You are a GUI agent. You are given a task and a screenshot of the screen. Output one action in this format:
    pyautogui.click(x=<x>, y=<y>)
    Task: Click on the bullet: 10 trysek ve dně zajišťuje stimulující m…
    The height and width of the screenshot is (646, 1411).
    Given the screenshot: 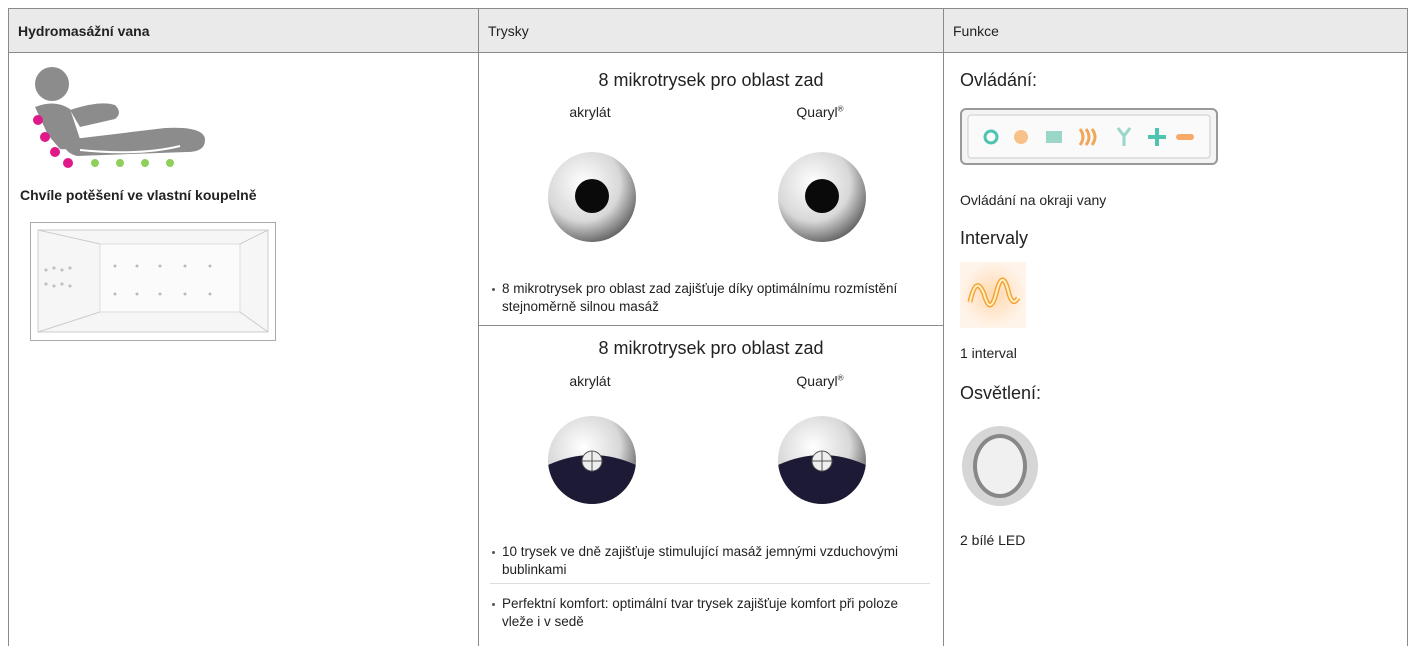 What is the action you would take?
    pyautogui.click(x=710, y=561)
    